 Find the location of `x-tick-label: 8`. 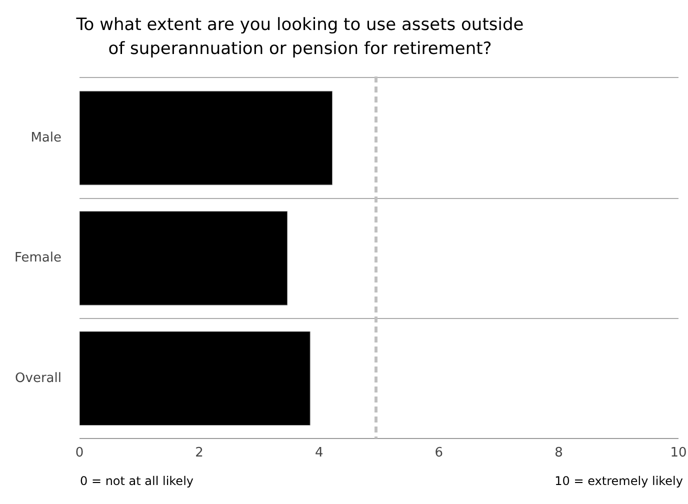

x-tick-label: 8 is located at coordinates (558, 453).